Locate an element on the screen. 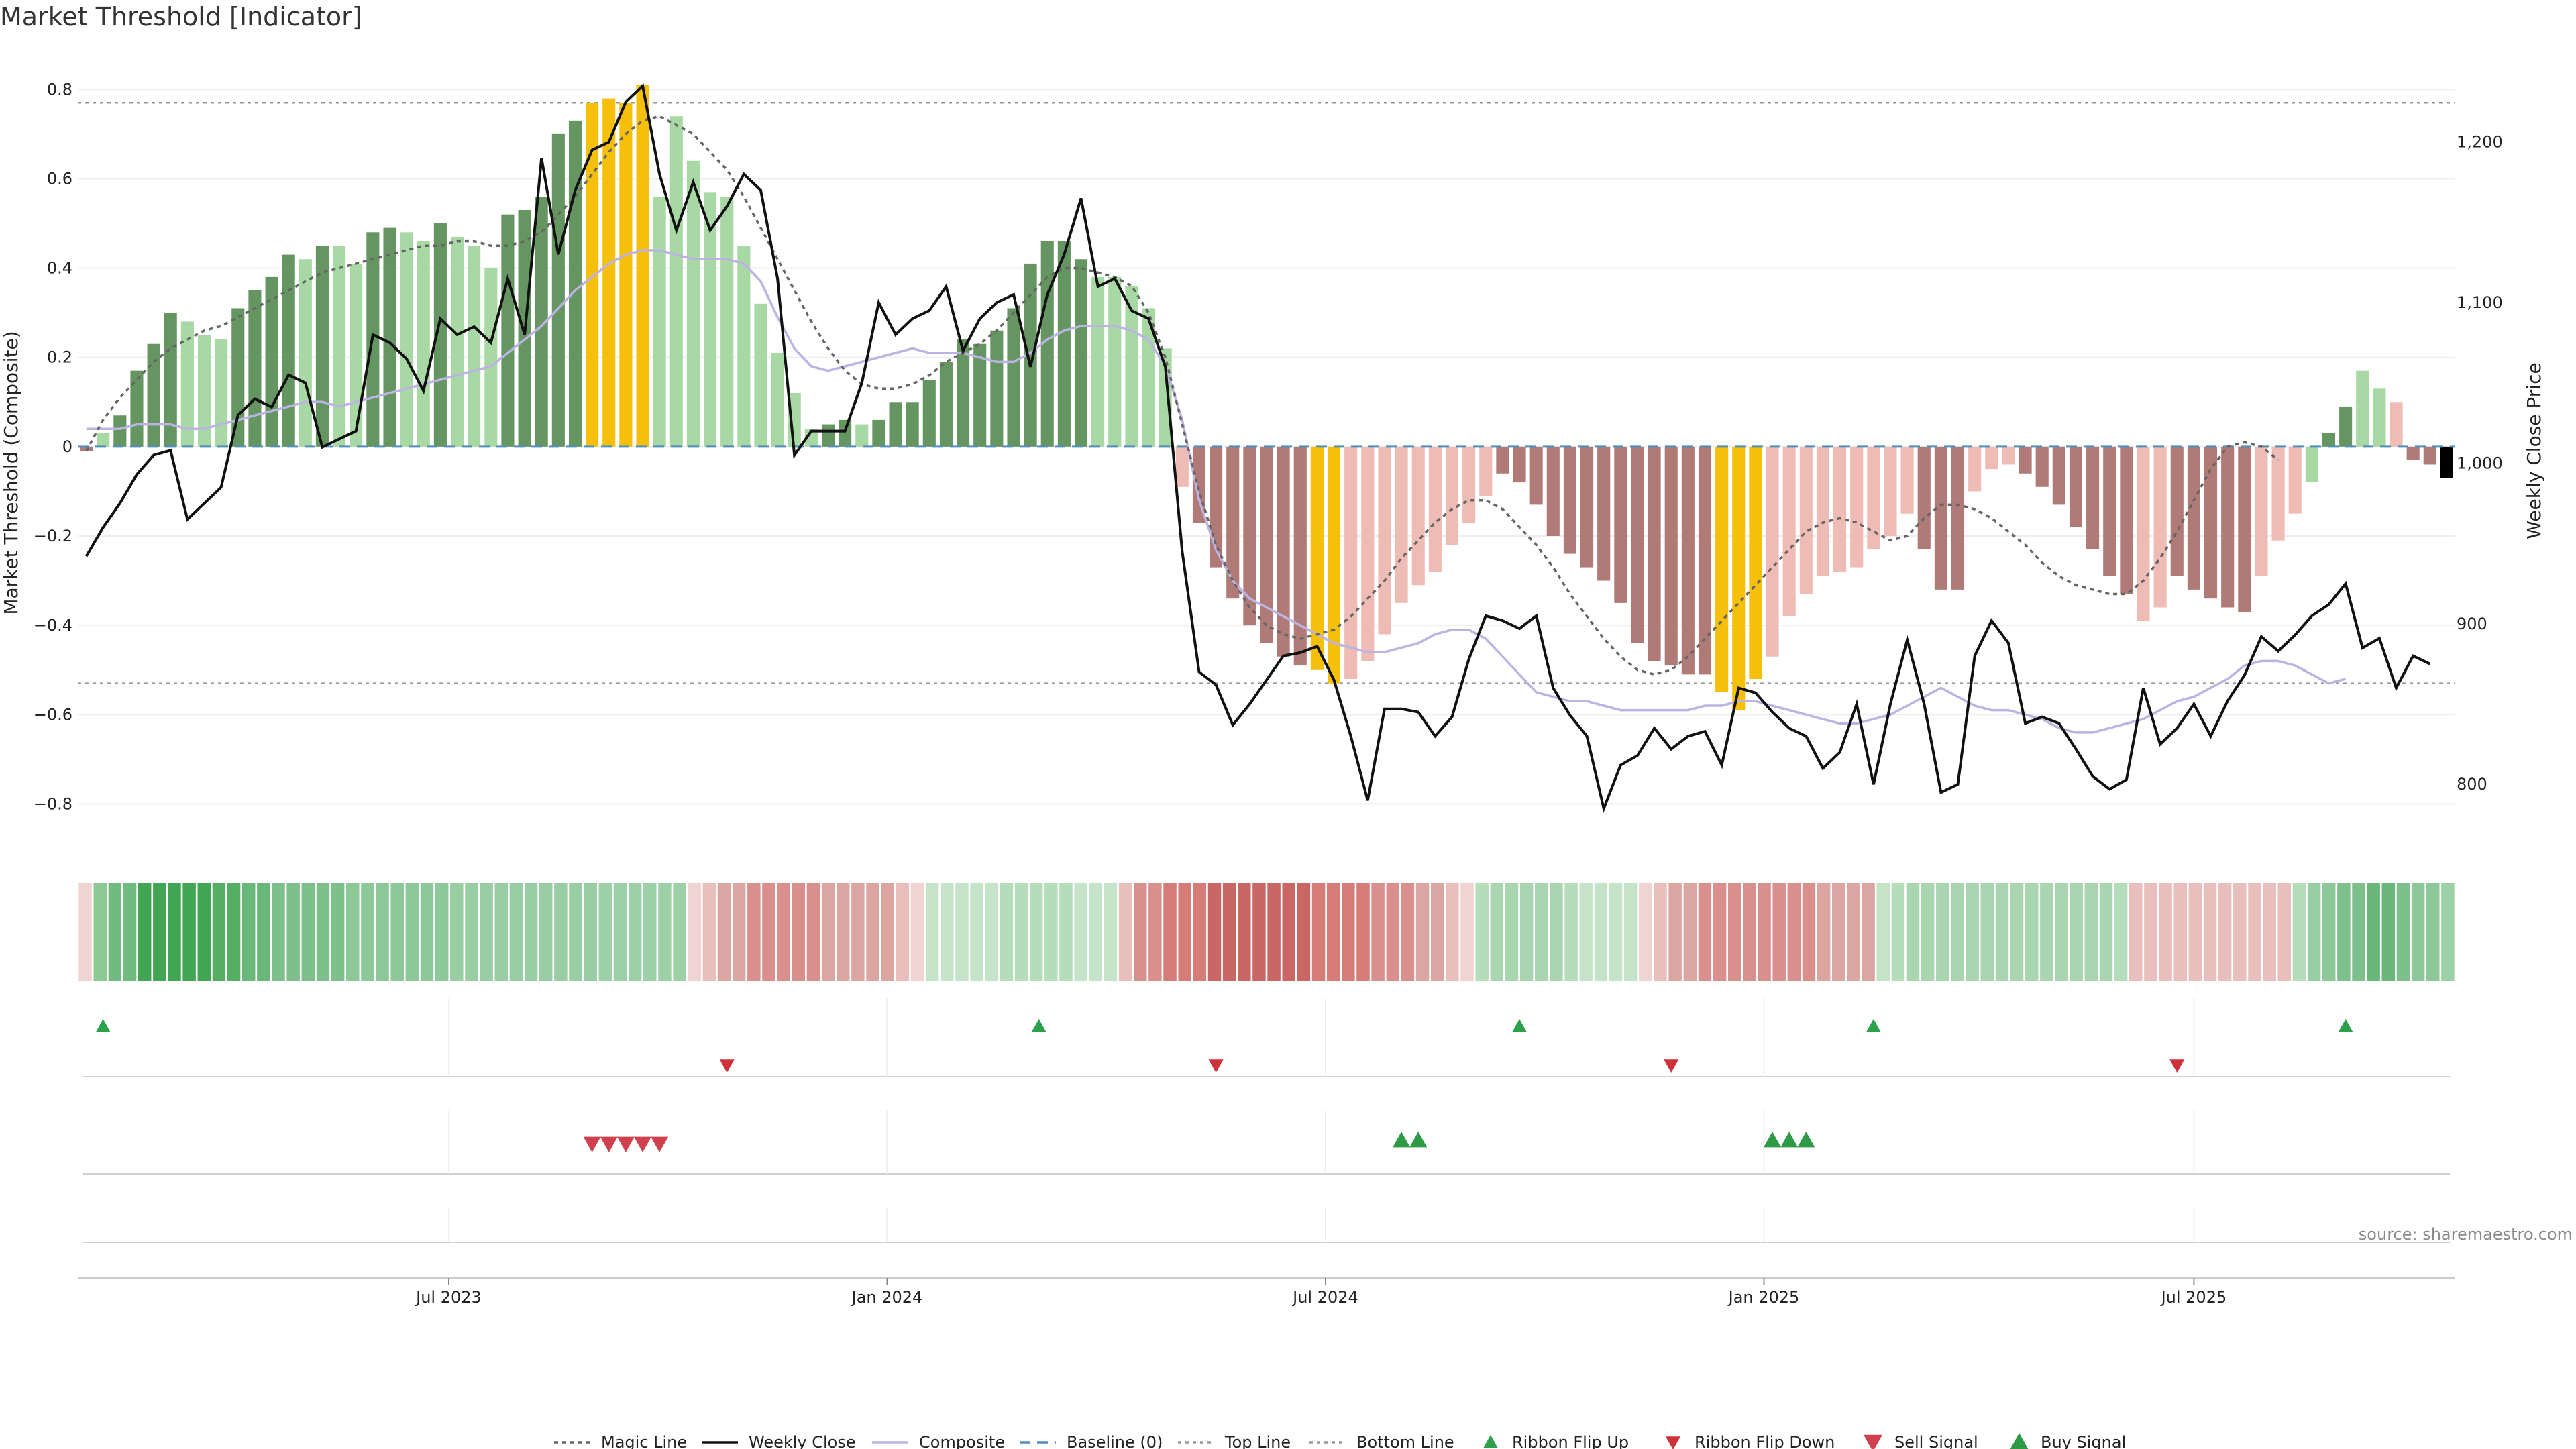  y-axis-label: Market Threshold (Composite) is located at coordinates (11, 472).